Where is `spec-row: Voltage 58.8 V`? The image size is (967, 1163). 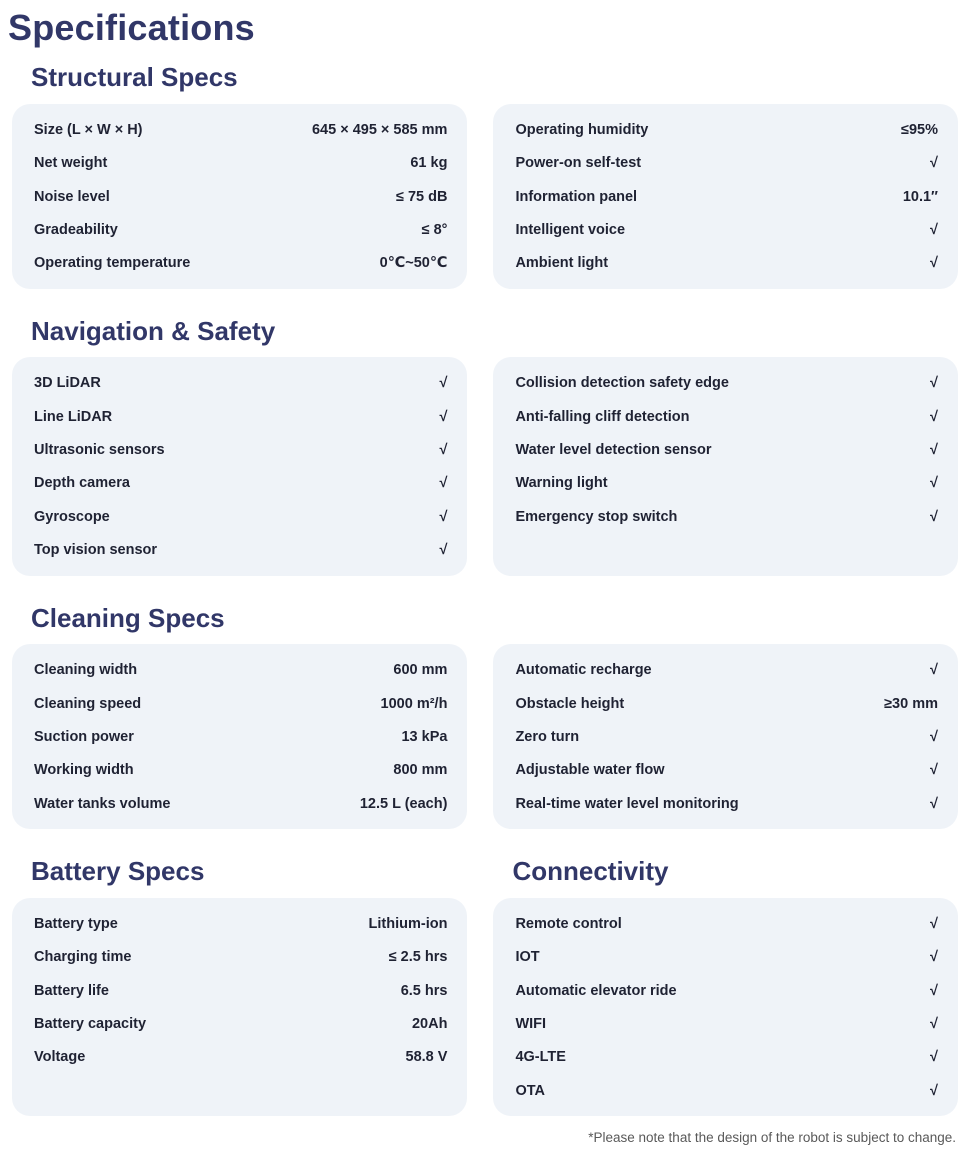
spec-row: Voltage 58.8 V is located at coordinates (240, 1057).